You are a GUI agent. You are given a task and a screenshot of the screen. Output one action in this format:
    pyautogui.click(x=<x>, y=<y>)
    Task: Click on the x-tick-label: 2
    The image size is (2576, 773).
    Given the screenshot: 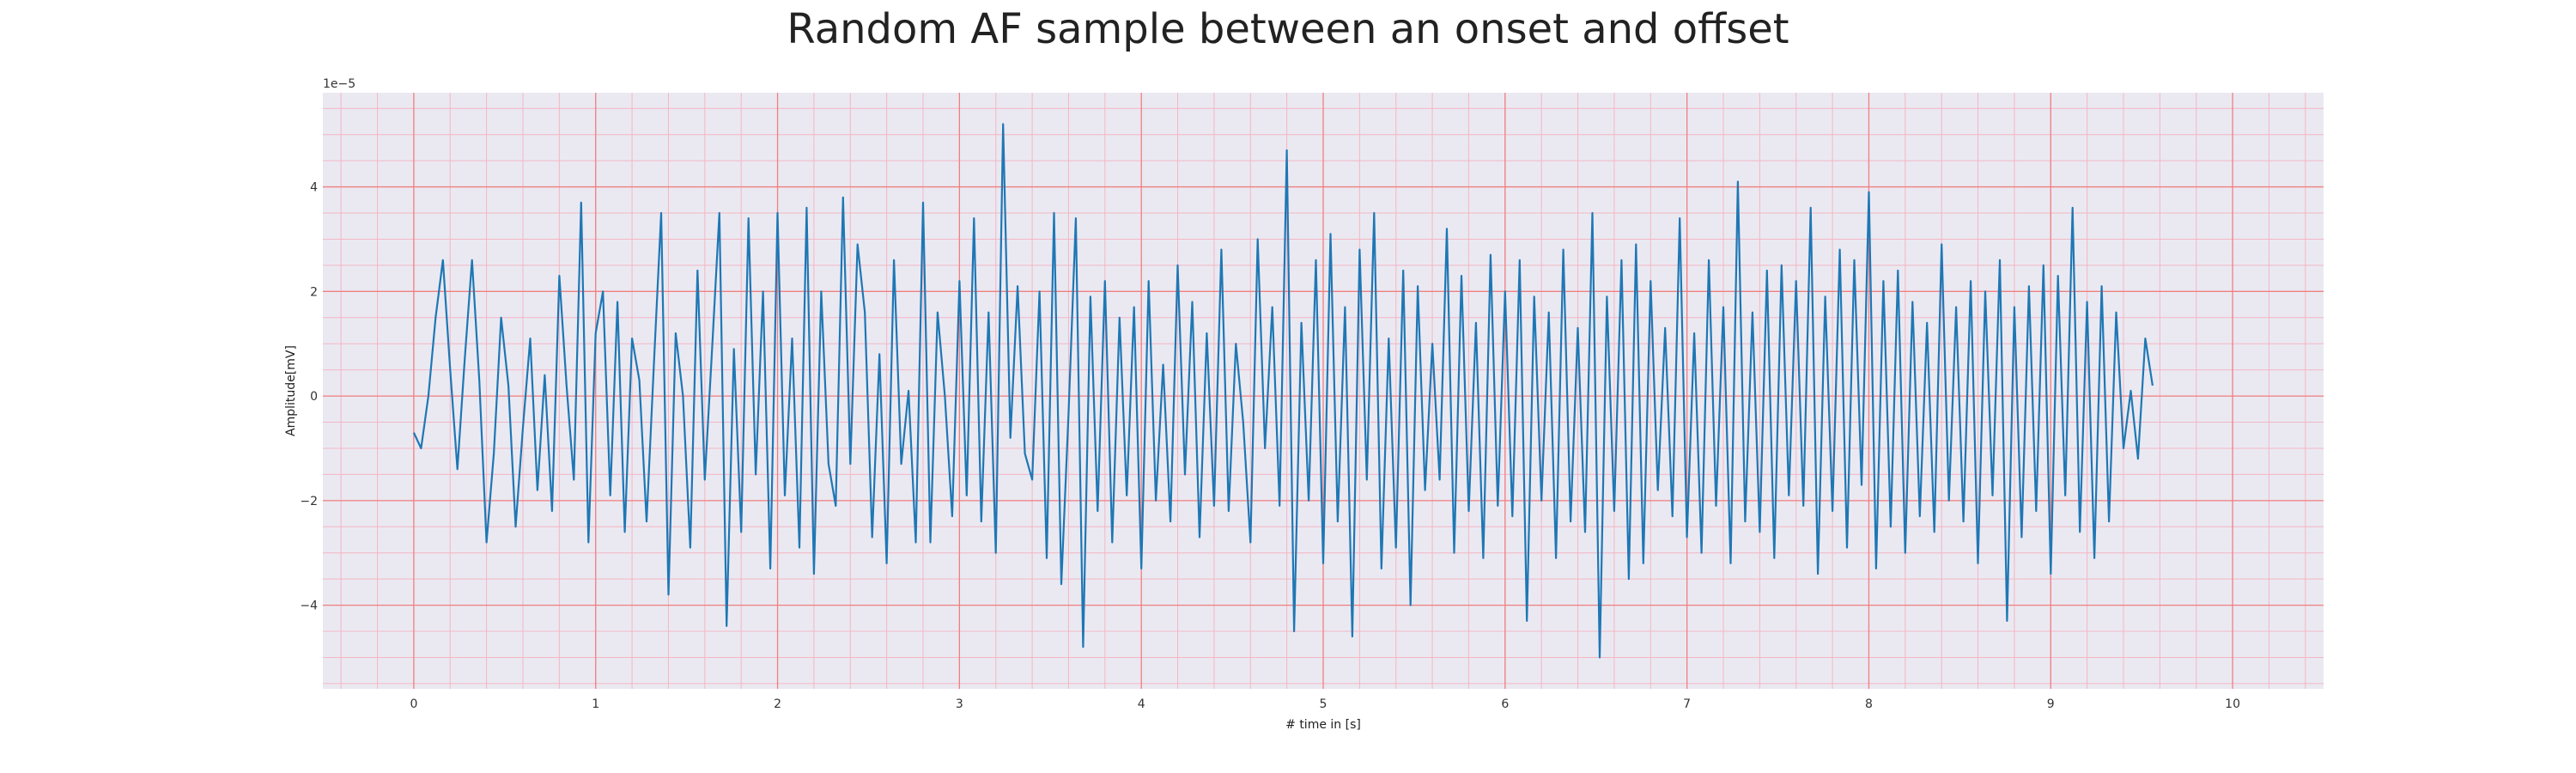 What is the action you would take?
    pyautogui.click(x=777, y=704)
    